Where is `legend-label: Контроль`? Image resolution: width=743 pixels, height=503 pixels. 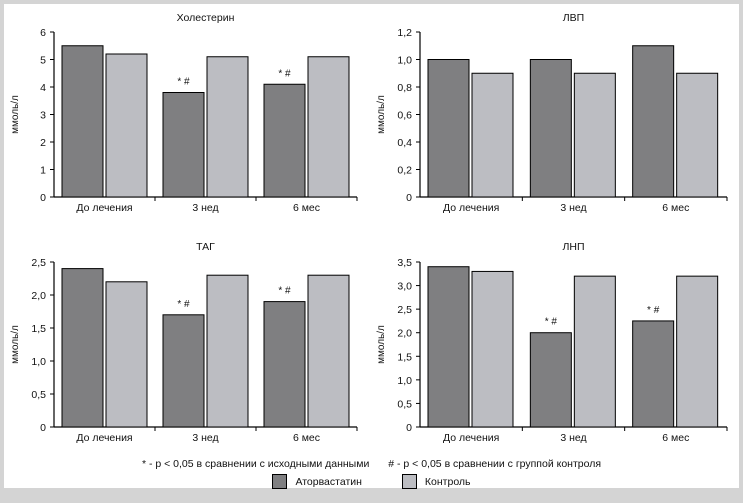 legend-label: Контроль is located at coordinates (447, 481).